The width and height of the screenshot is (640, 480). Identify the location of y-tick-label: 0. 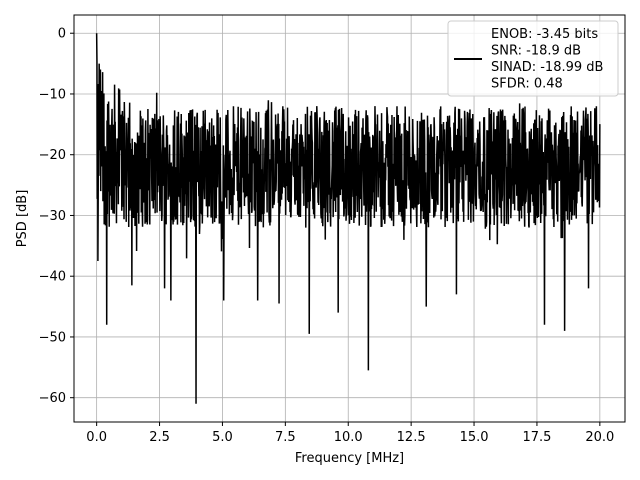
(62, 34).